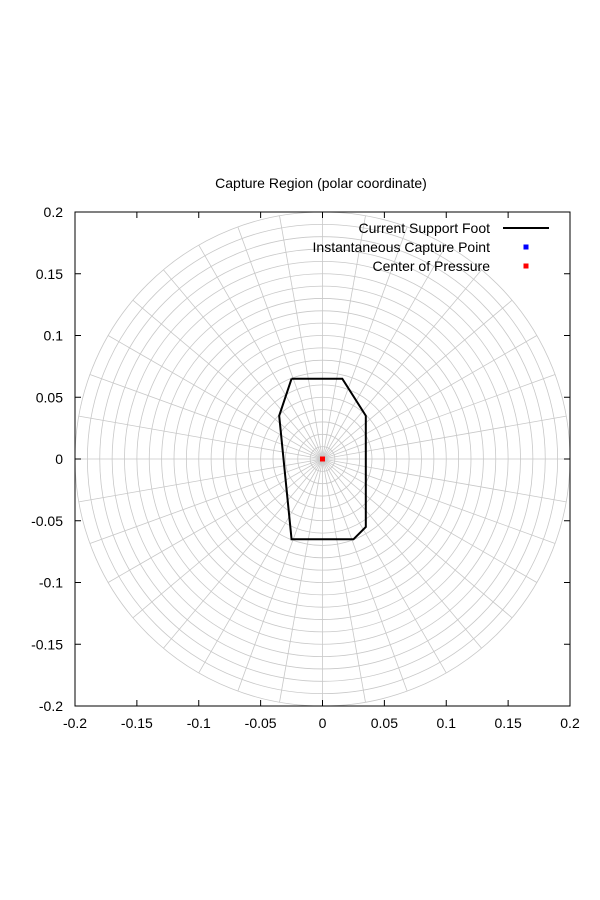 The height and width of the screenshot is (900, 600). I want to click on x-tick-label: 0.05, so click(384, 723).